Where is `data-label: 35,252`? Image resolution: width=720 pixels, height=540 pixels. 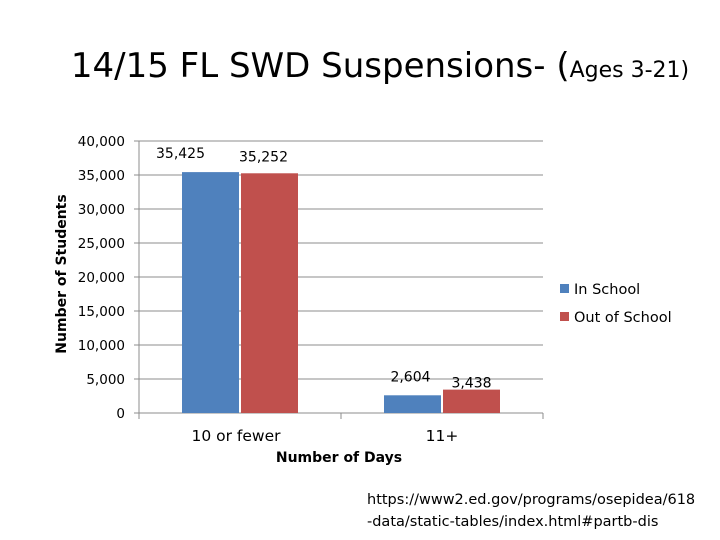 data-label: 35,252 is located at coordinates (263, 157).